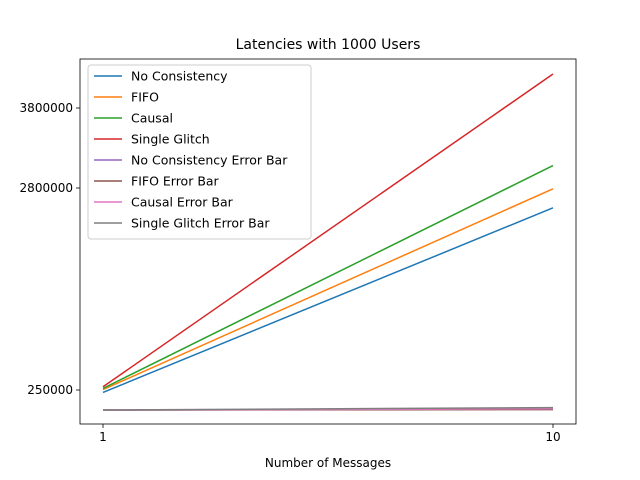  I want to click on y-tick-label: 250000, so click(50, 390).